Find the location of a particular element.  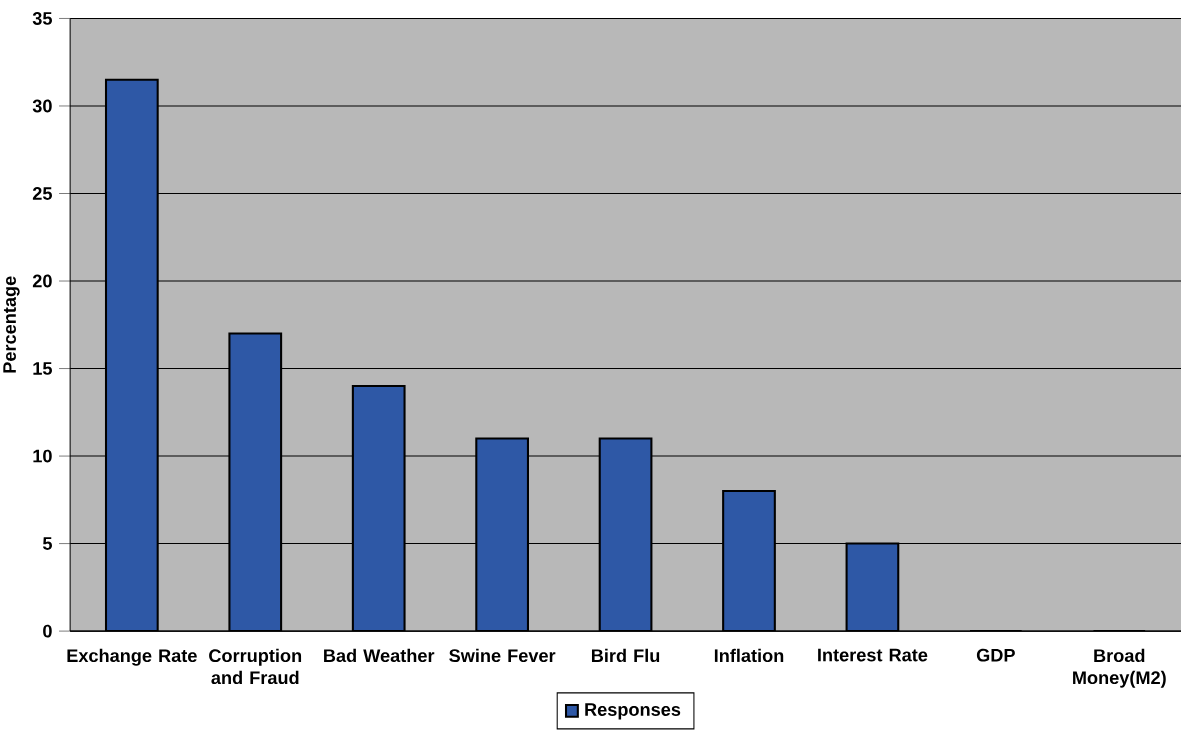

y-tick-label: 30 is located at coordinates (42, 106).